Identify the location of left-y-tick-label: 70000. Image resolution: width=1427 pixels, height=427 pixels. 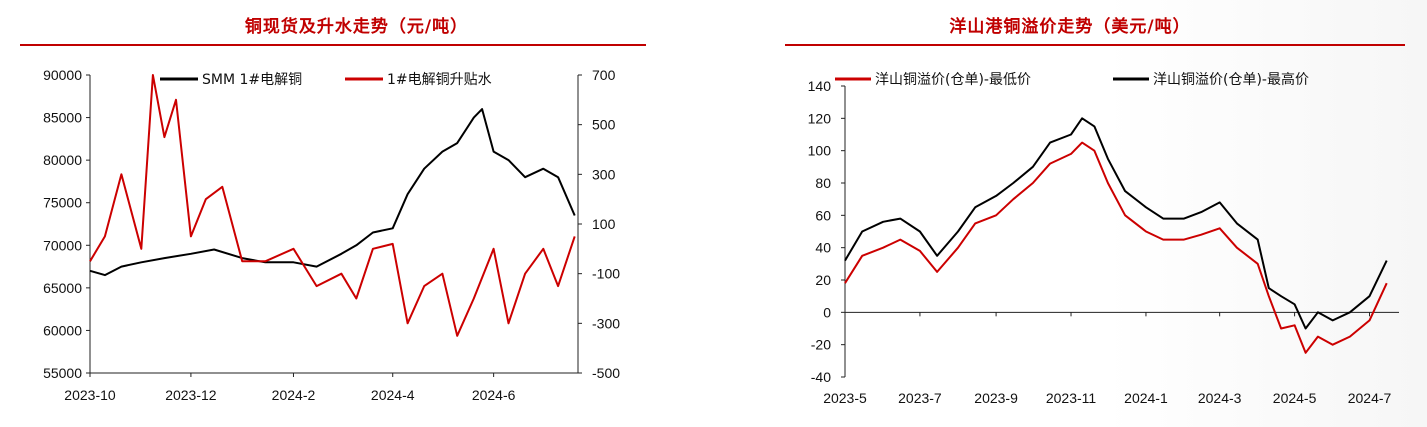
(62, 245).